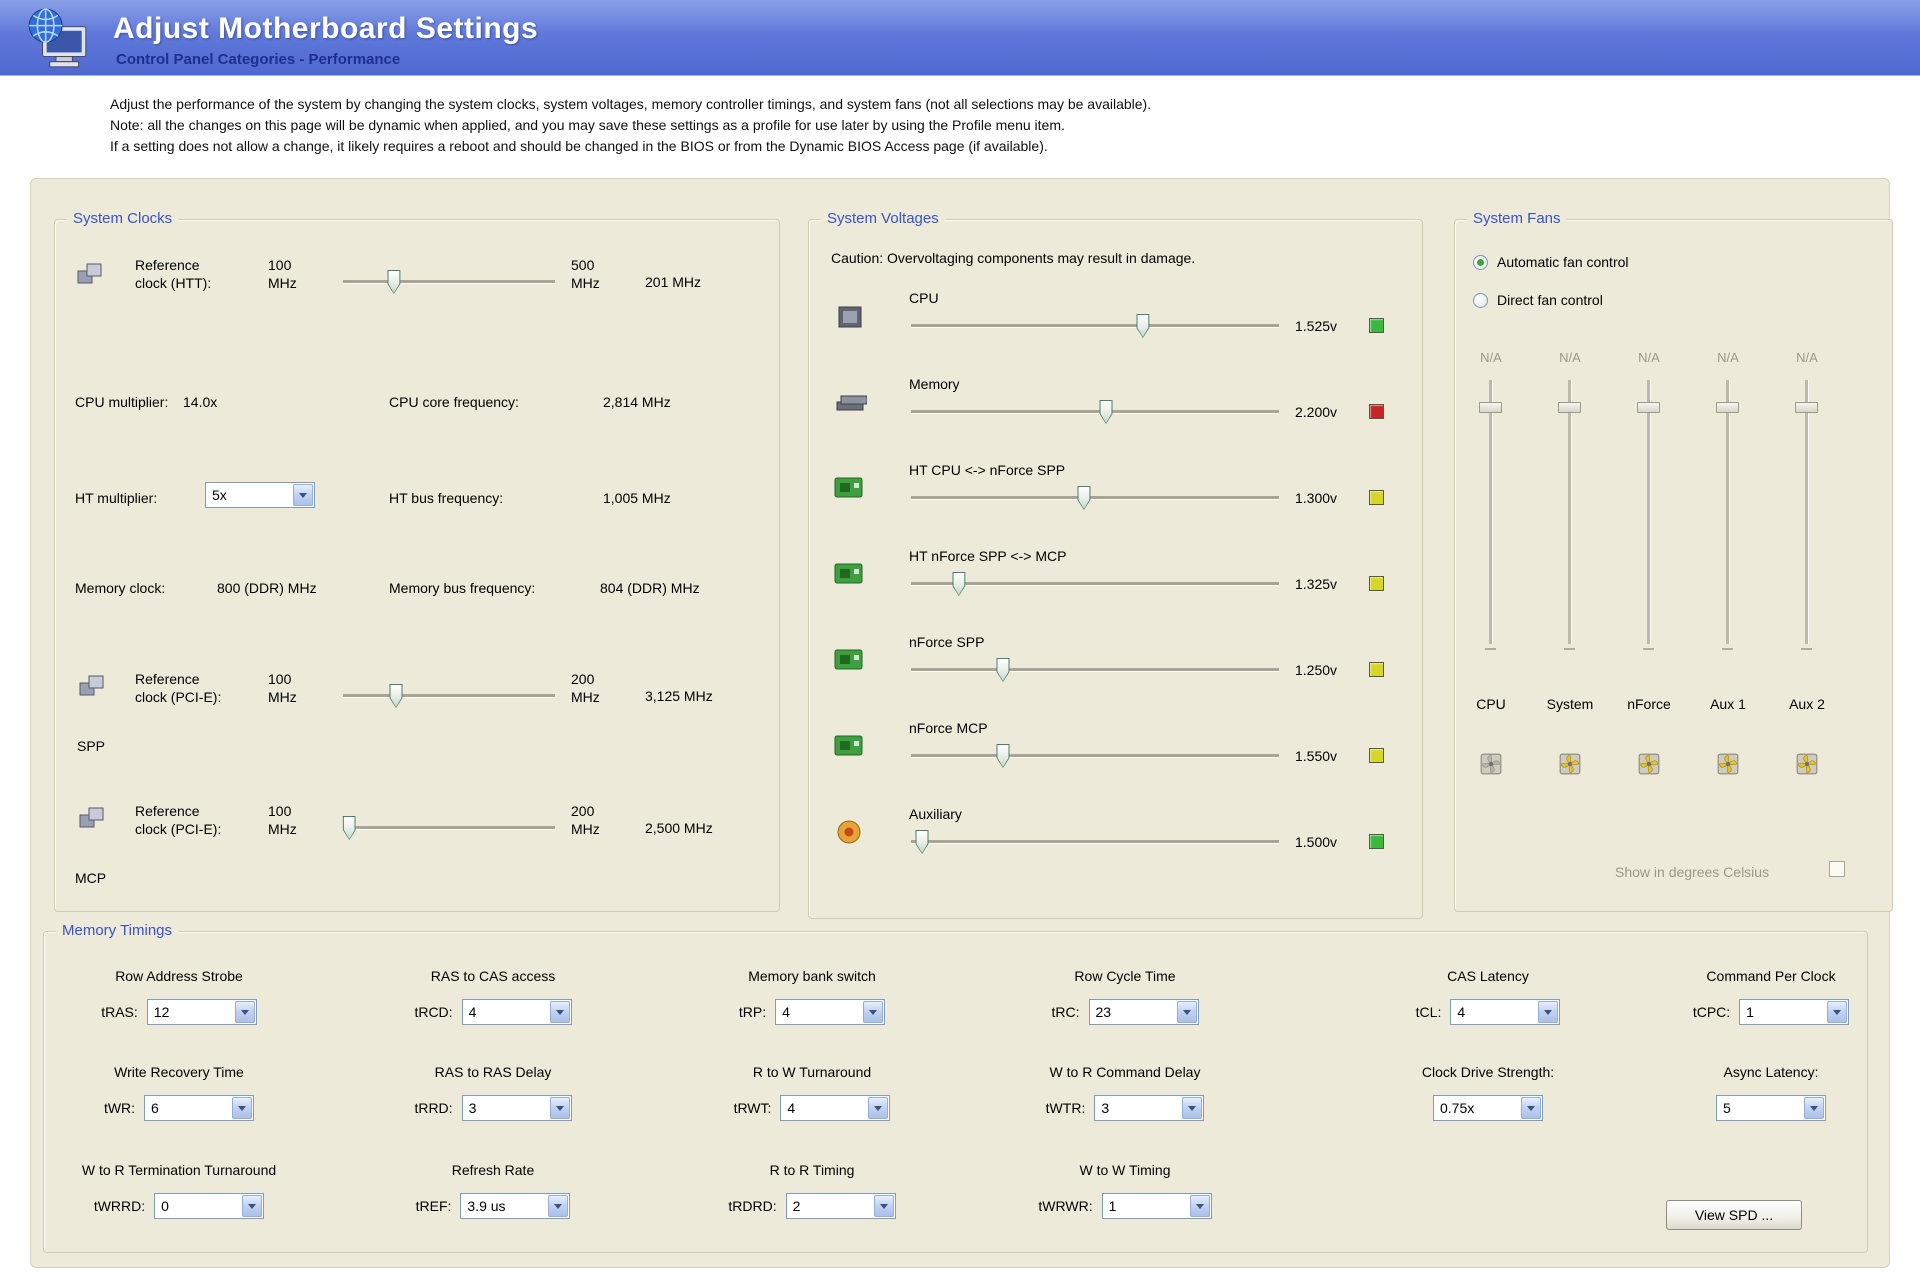 Image resolution: width=1920 pixels, height=1278 pixels. What do you see at coordinates (1563, 262) in the screenshot?
I see `radio-label: Automatic fan control` at bounding box center [1563, 262].